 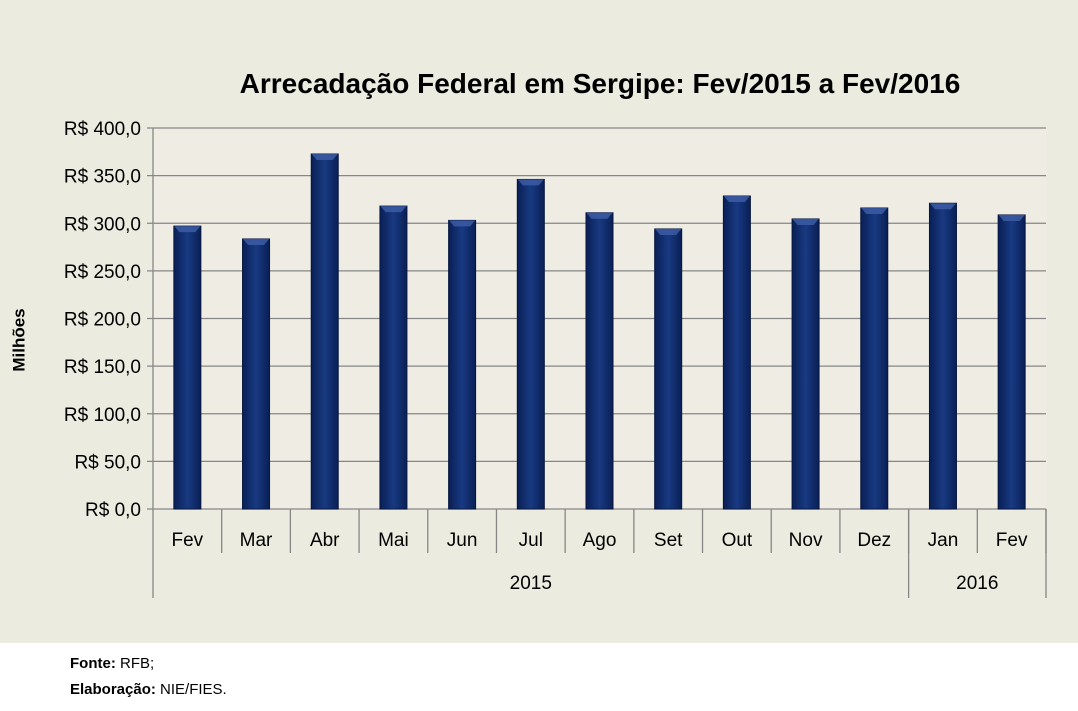 I want to click on source-note: Fonte: RFB; Elaboração: NIE/FIES., so click(x=148, y=677).